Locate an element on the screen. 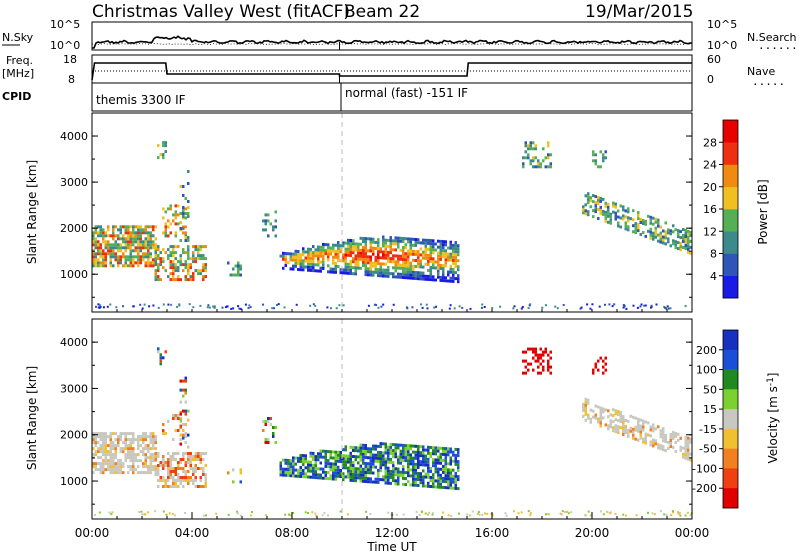 The height and width of the screenshot is (558, 800). colorbar-tick-label: -50 is located at coordinates (708, 449).